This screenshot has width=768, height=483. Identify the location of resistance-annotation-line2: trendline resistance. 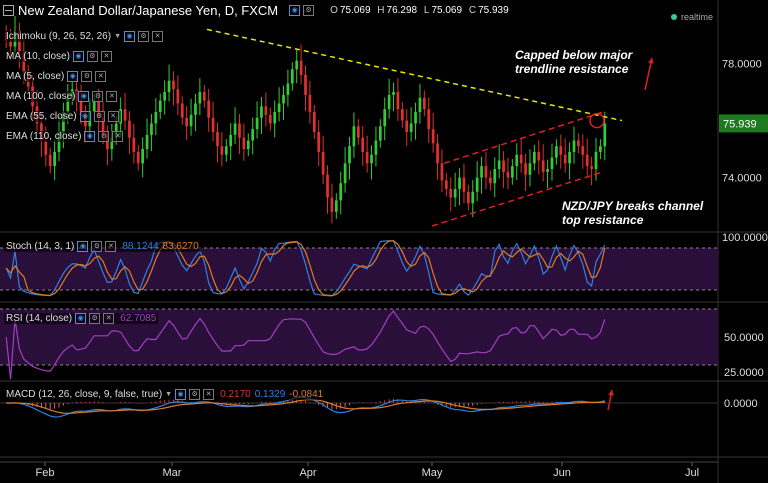
(572, 69).